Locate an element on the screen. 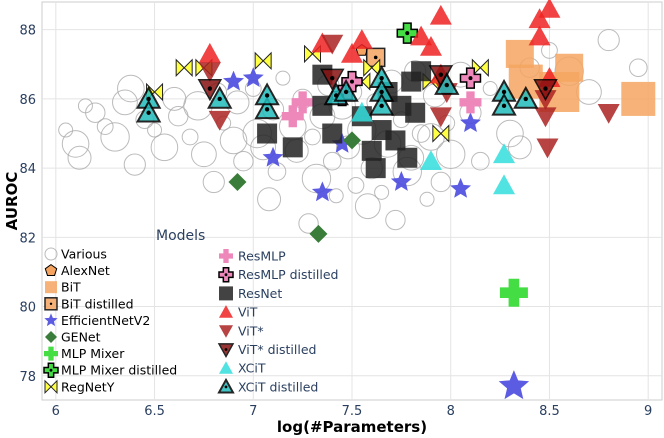 This screenshot has height=438, width=664. mlp-mixer-distilled-marker is located at coordinates (407, 33).